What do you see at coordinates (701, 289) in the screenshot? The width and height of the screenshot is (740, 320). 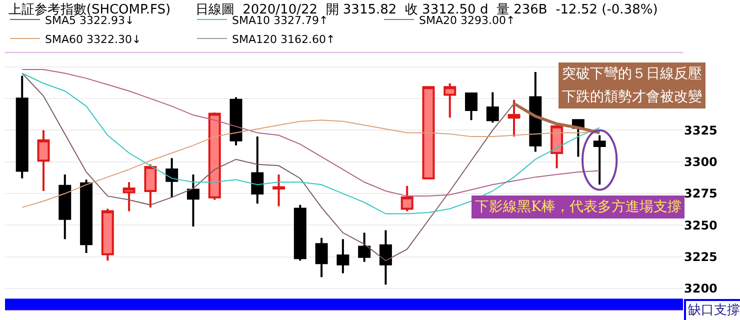 I see `y-tick-label: 3200` at bounding box center [701, 289].